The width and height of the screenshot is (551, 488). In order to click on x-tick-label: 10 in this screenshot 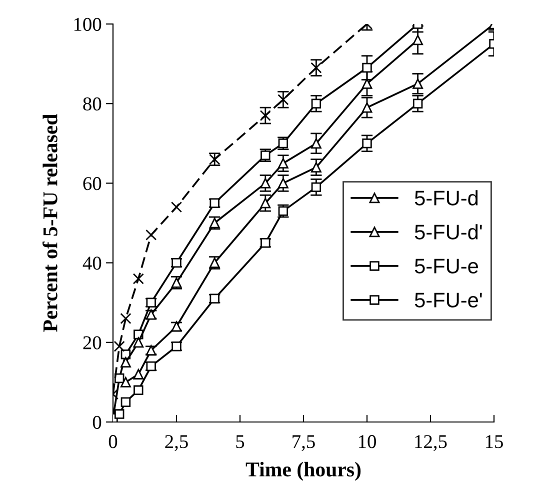, I will do `click(367, 441)`.